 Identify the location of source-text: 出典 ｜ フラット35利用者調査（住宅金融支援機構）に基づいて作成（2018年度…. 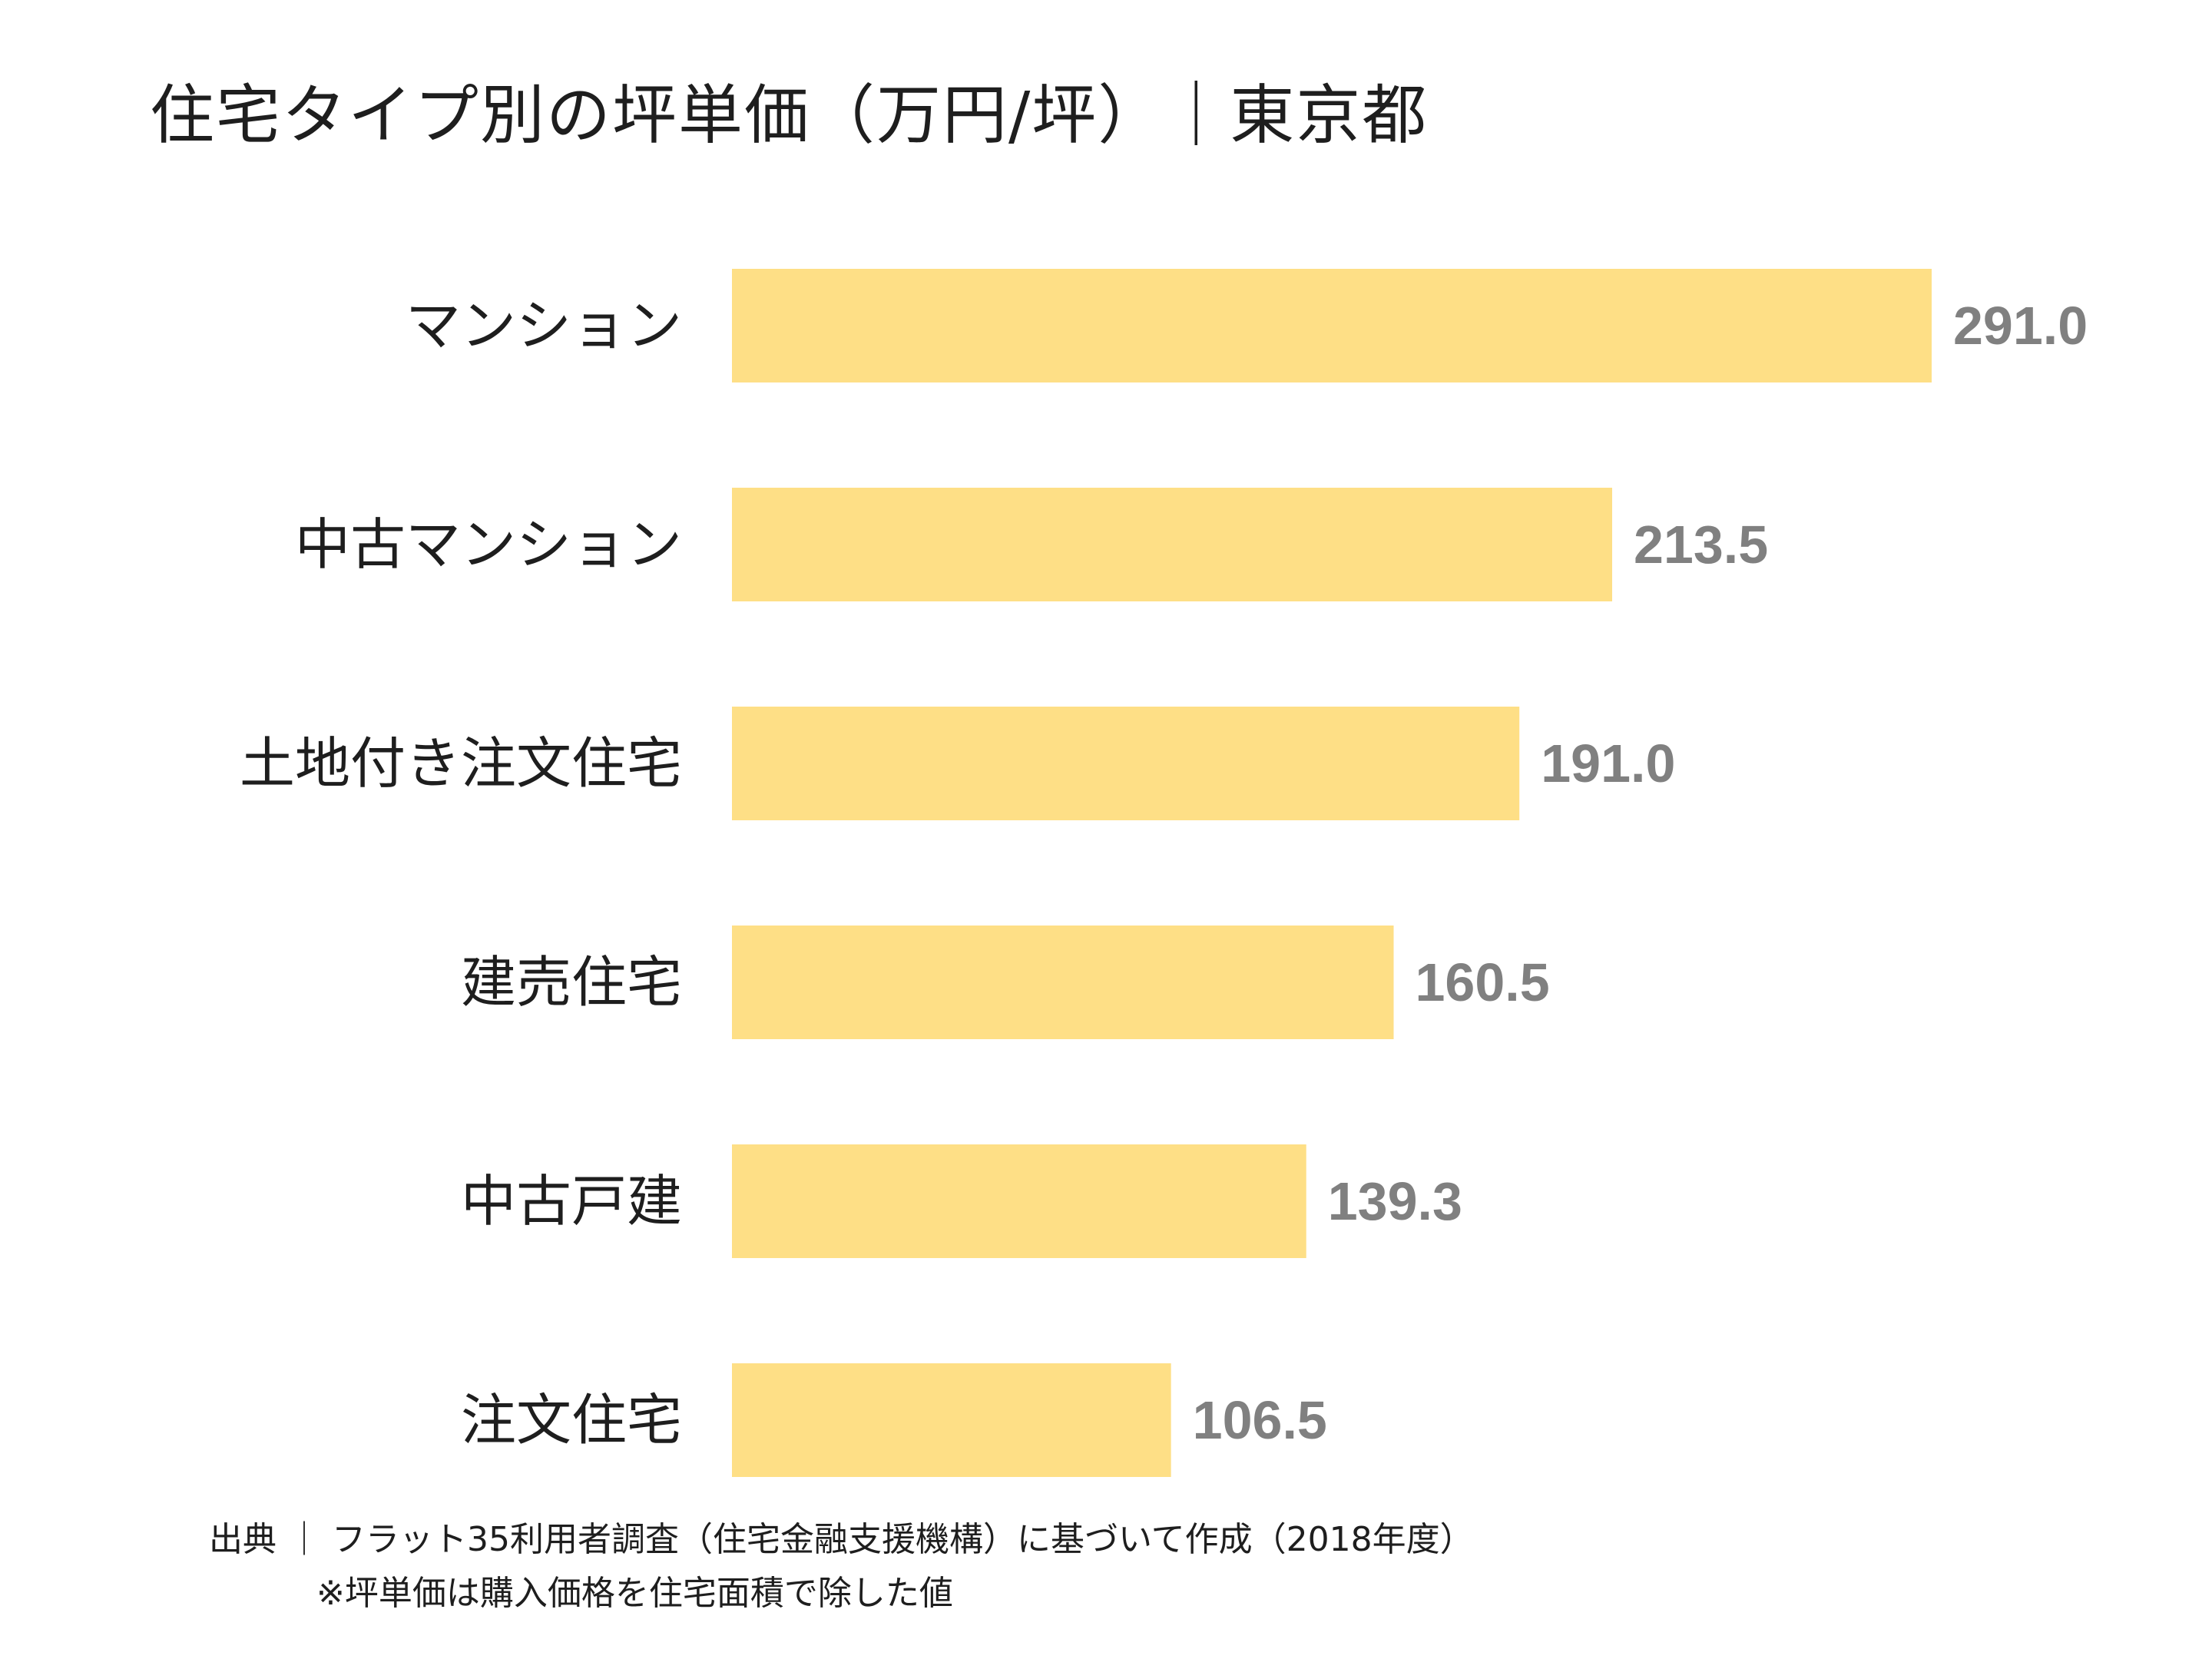
(841, 1539).